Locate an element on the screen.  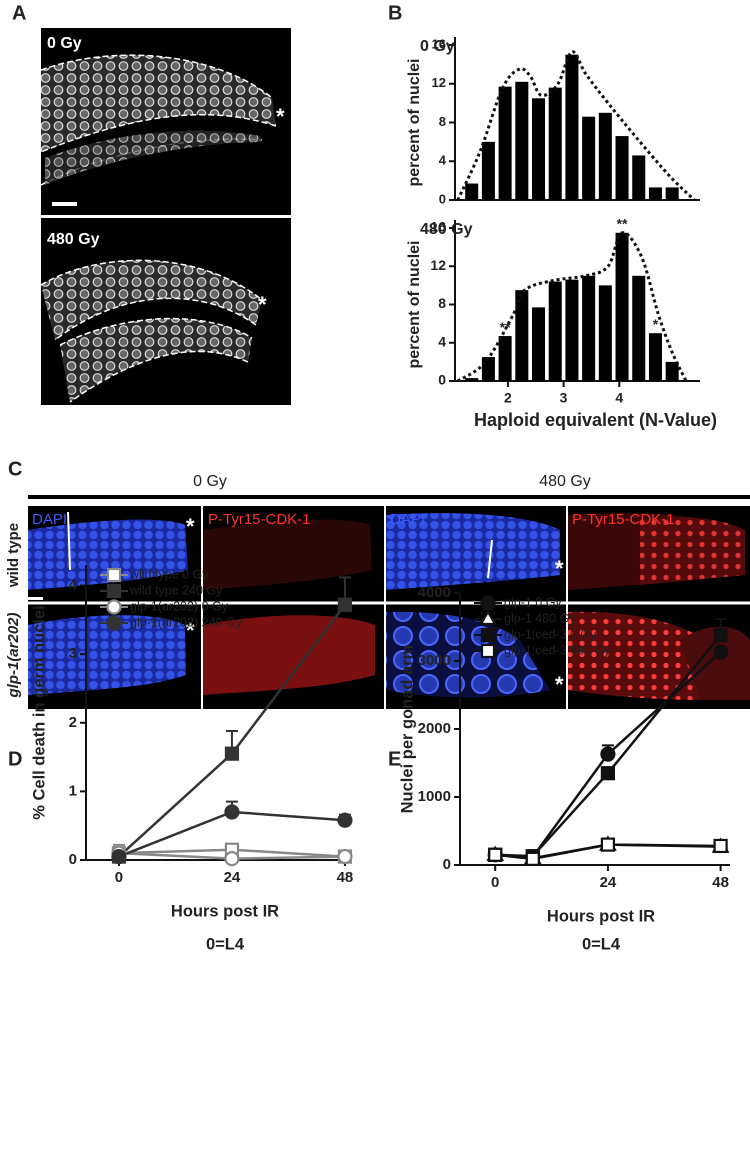
x-tick-label: 4 is located at coordinates (619, 398).